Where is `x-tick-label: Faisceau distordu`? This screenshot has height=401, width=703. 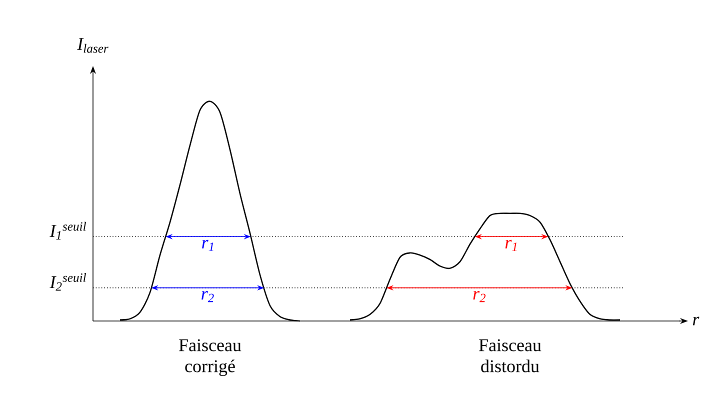 x-tick-label: Faisceau distordu is located at coordinates (510, 355).